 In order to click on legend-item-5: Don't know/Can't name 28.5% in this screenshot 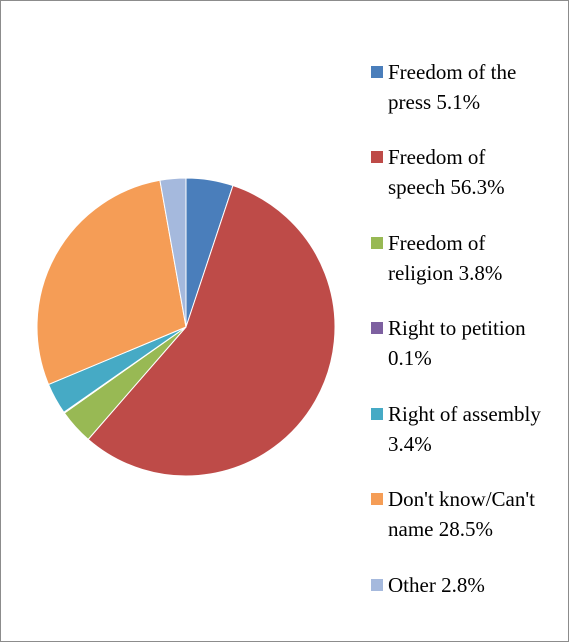, I will do `click(469, 514)`.